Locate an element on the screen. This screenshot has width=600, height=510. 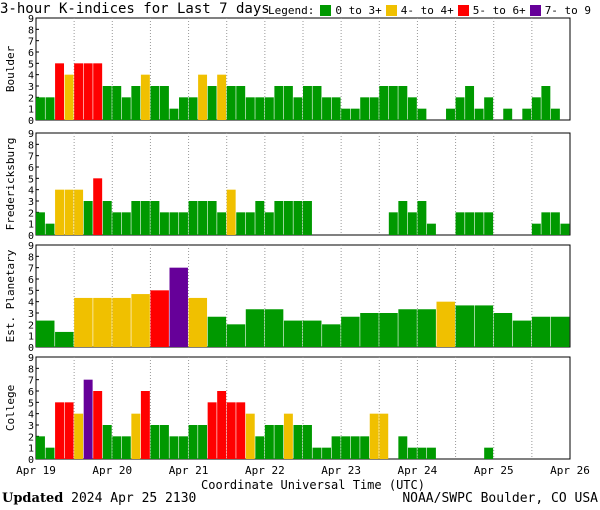
y-tick-label: 8 is located at coordinates (31, 145).